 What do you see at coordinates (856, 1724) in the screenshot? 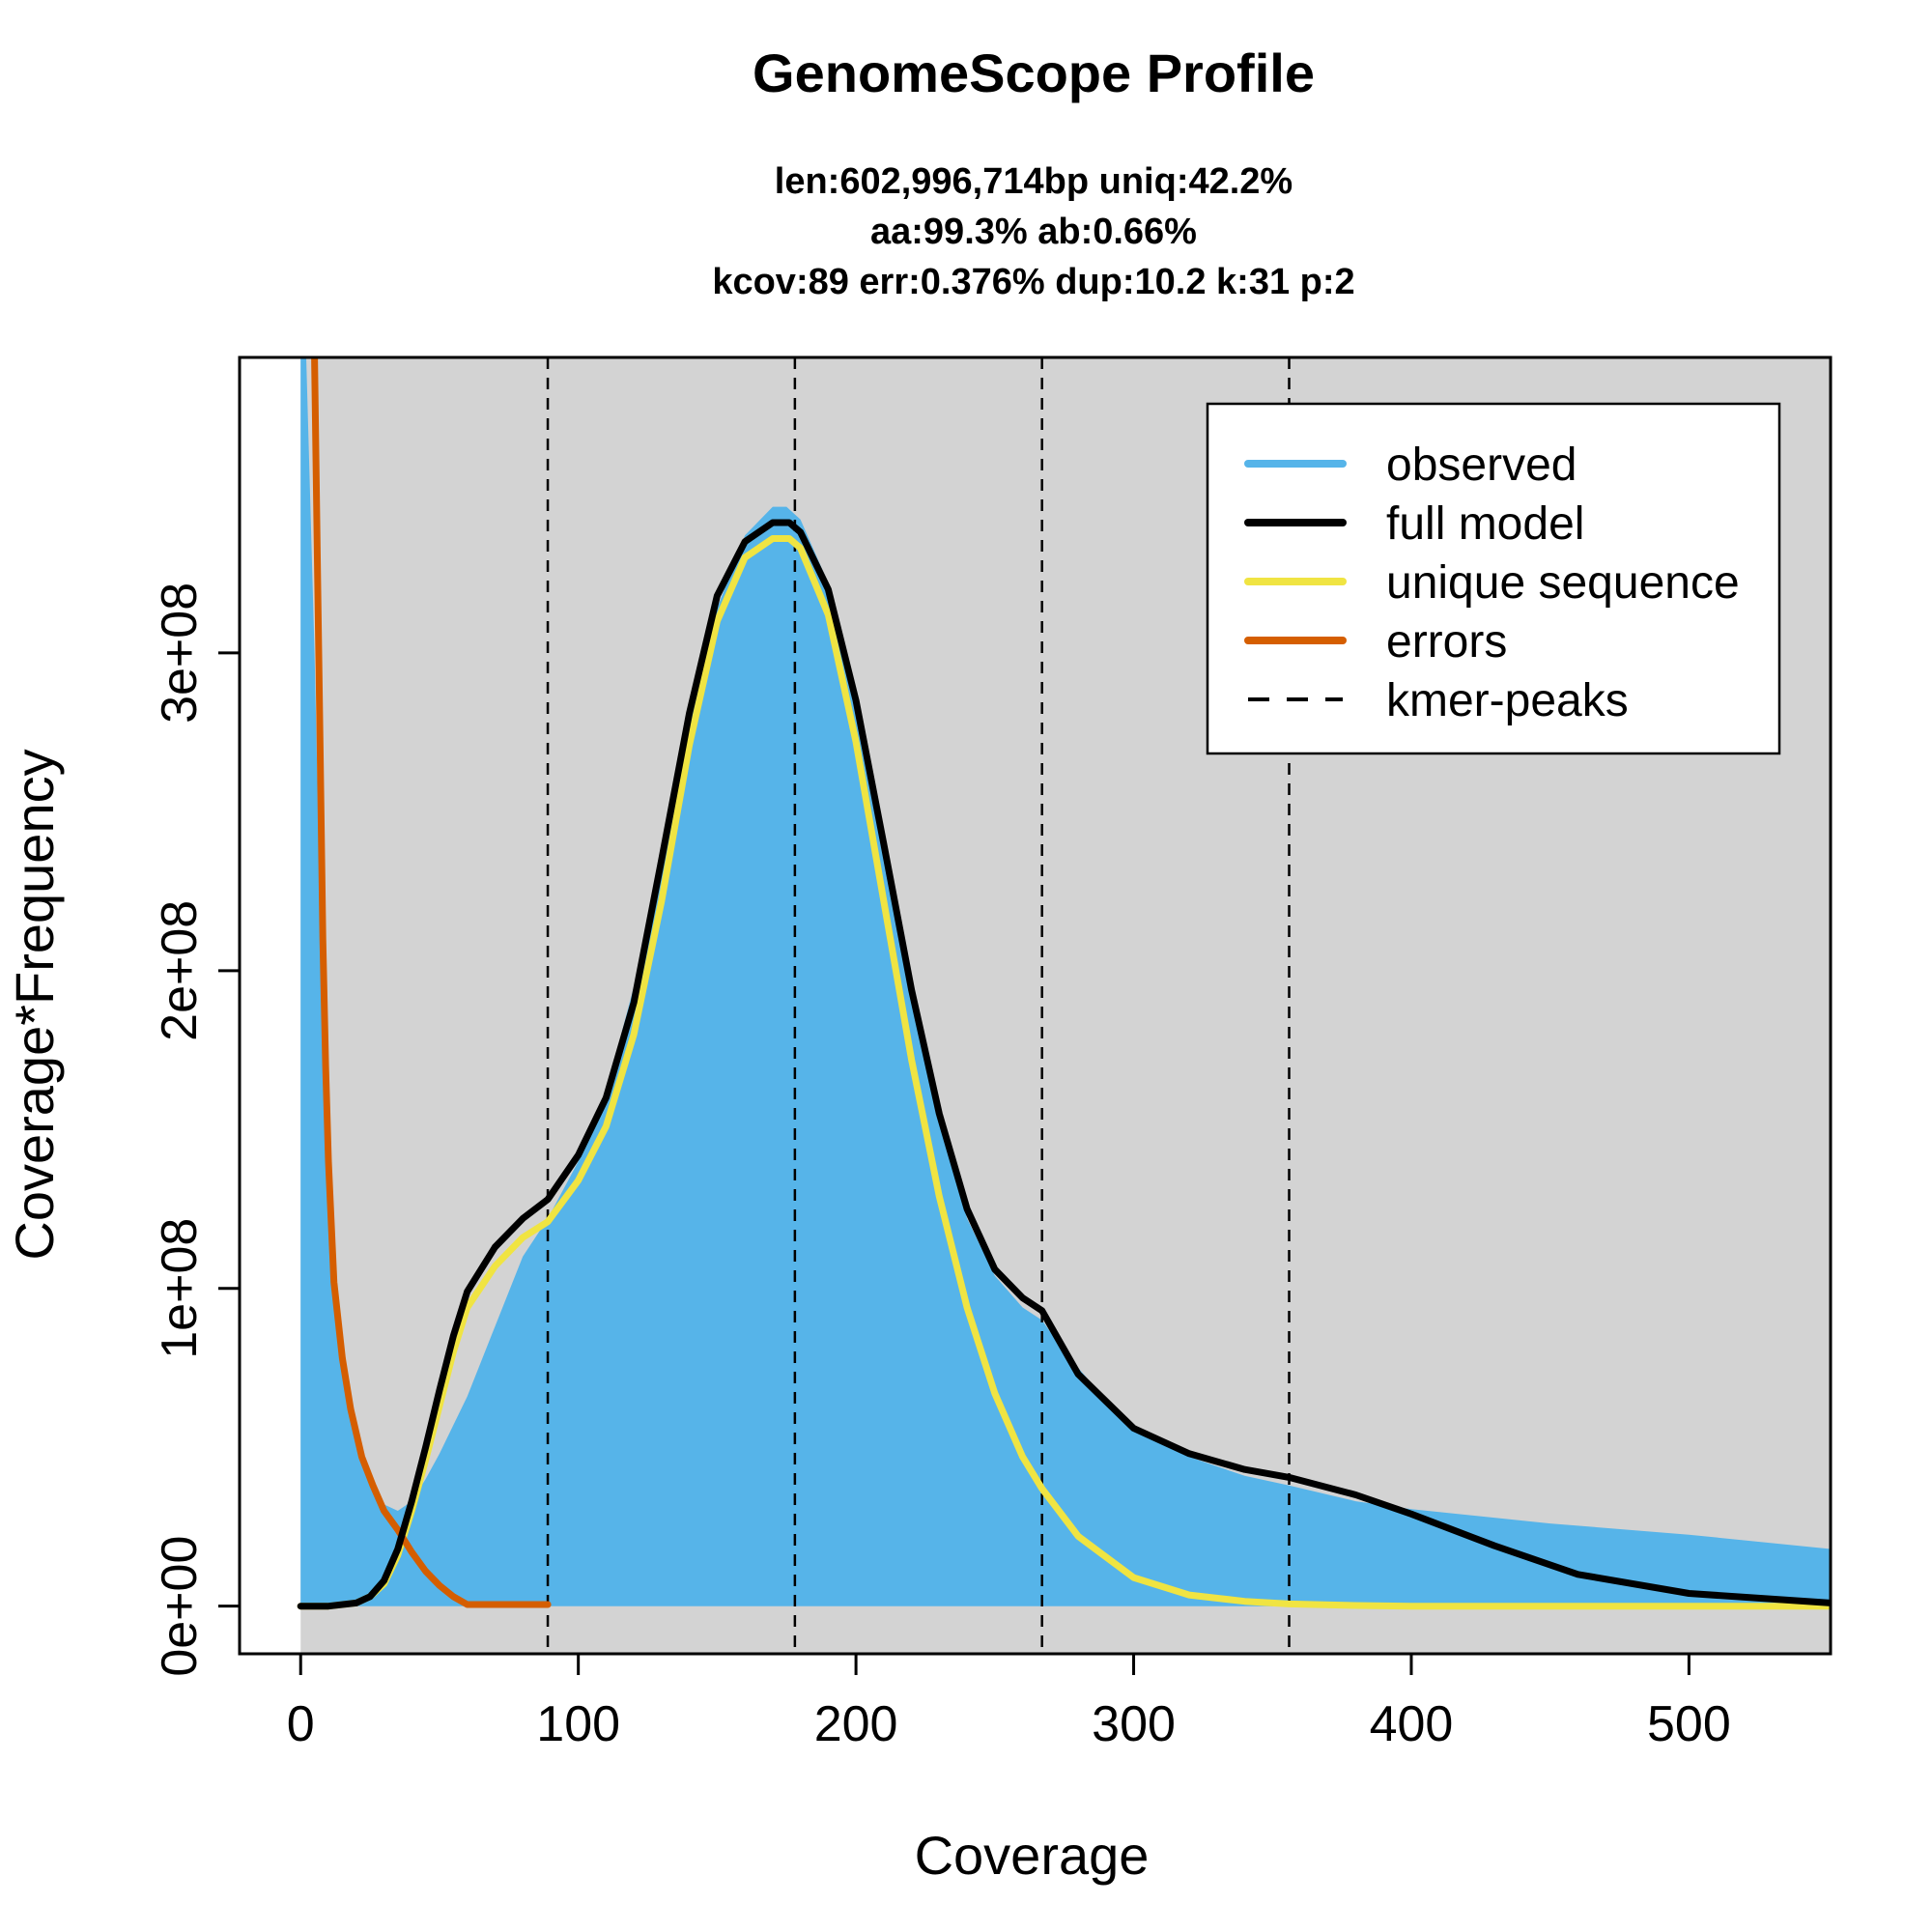
I see `x-tick-label-200: 200` at bounding box center [856, 1724].